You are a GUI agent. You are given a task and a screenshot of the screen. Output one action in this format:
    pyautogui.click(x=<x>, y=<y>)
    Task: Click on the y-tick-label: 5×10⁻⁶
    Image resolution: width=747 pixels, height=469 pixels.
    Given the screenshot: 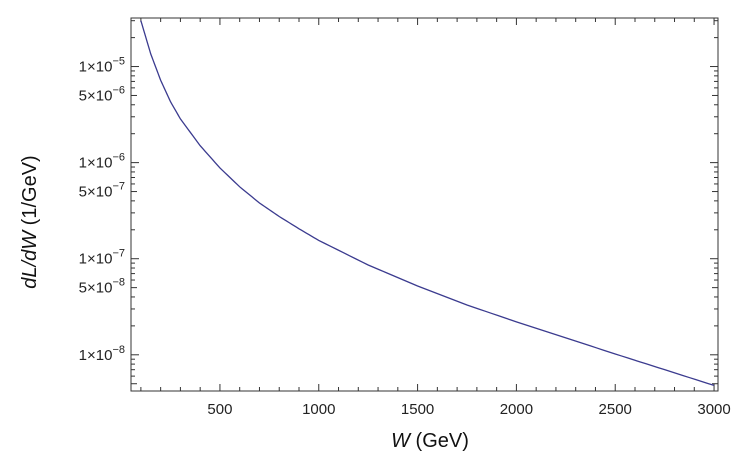 What is the action you would take?
    pyautogui.click(x=102, y=94)
    